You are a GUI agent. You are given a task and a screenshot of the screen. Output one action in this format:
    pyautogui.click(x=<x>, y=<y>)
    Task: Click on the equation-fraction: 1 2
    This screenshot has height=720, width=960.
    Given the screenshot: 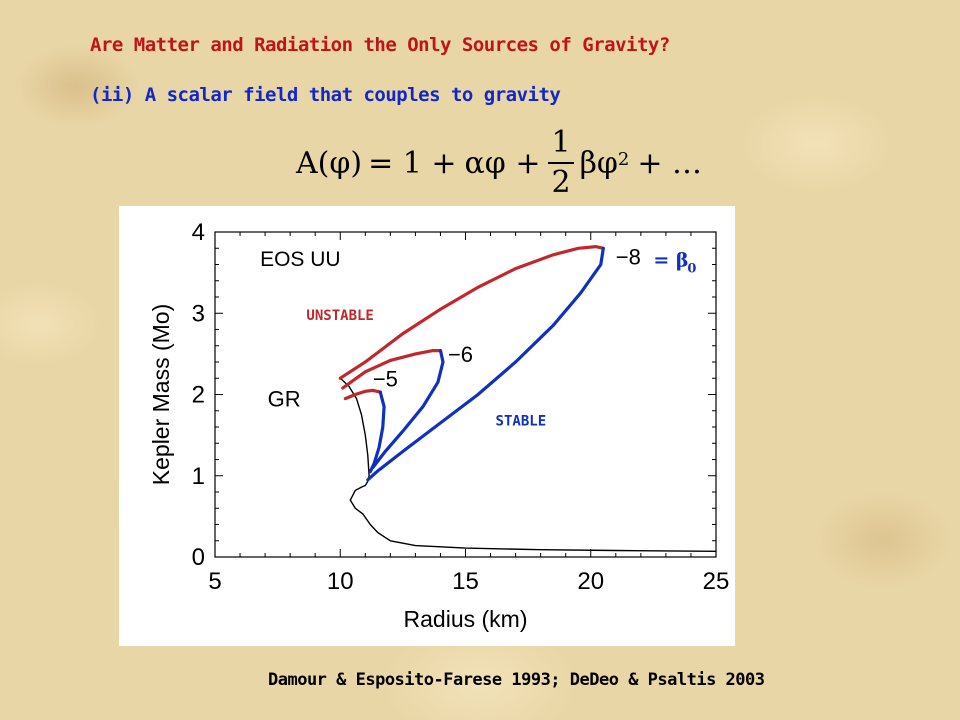 What is the action you would take?
    pyautogui.click(x=561, y=164)
    